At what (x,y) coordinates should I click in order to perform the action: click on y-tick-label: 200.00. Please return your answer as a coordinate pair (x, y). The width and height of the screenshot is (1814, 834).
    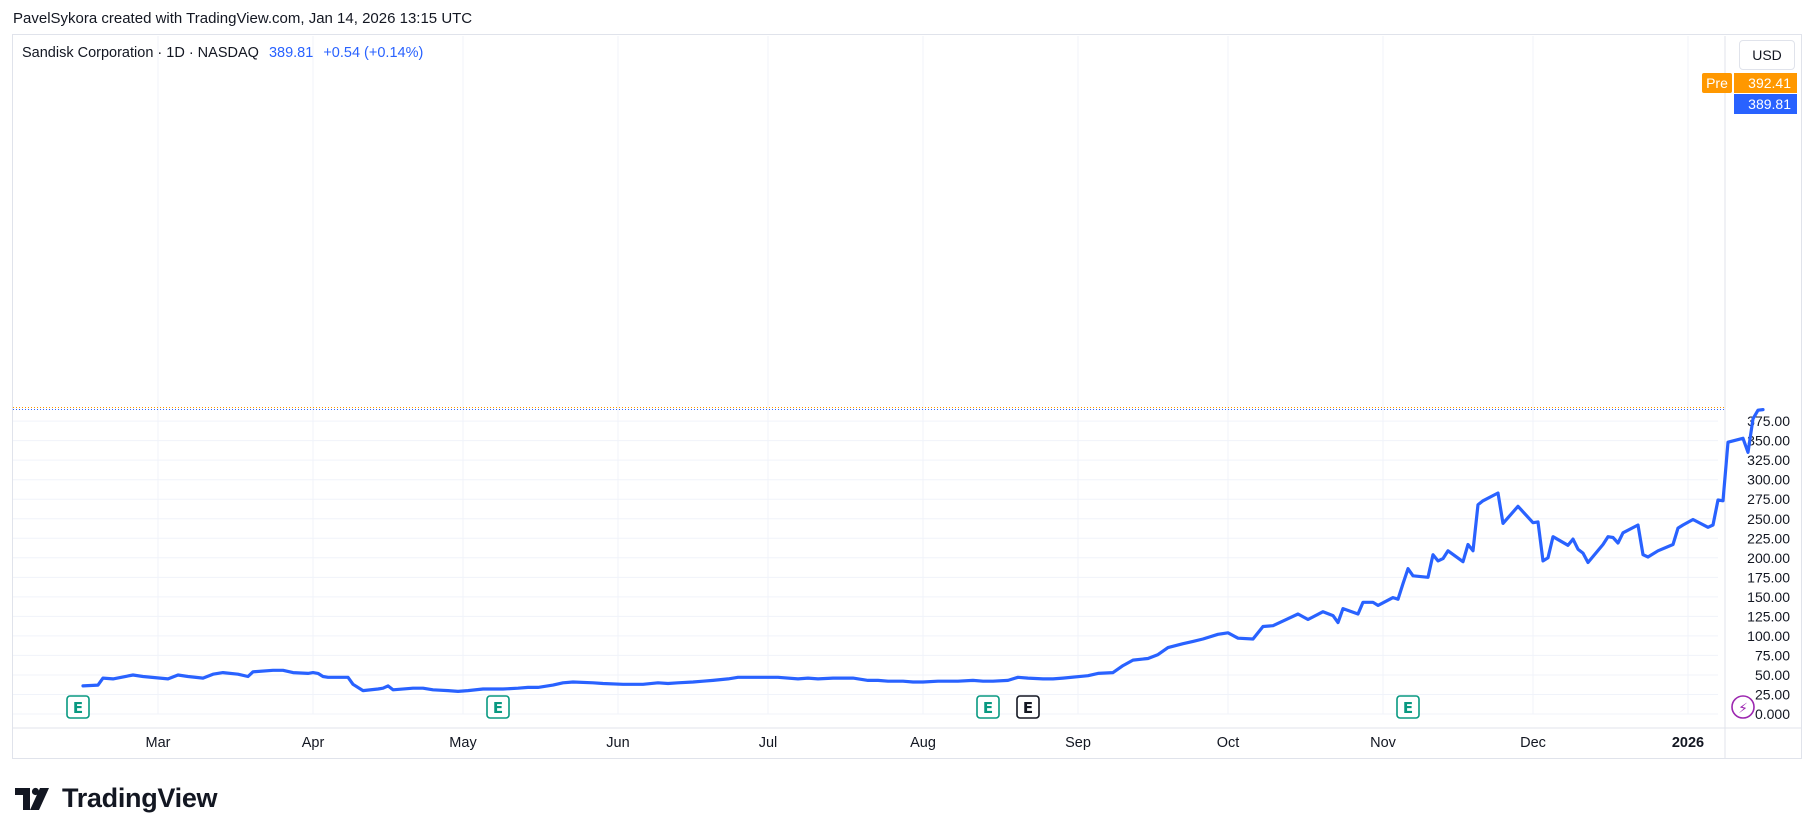
    Looking at the image, I should click on (1768, 558).